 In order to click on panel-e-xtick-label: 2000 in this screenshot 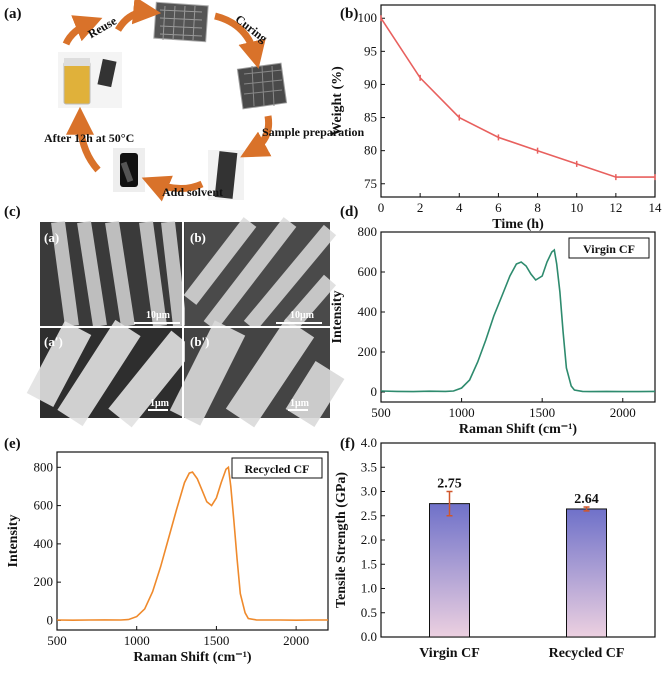, I will do `click(296, 640)`.